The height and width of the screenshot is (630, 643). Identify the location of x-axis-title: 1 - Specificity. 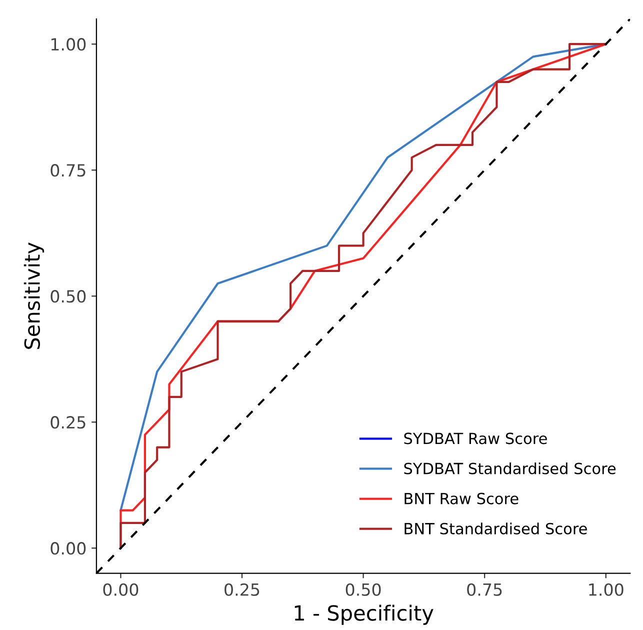
(364, 614).